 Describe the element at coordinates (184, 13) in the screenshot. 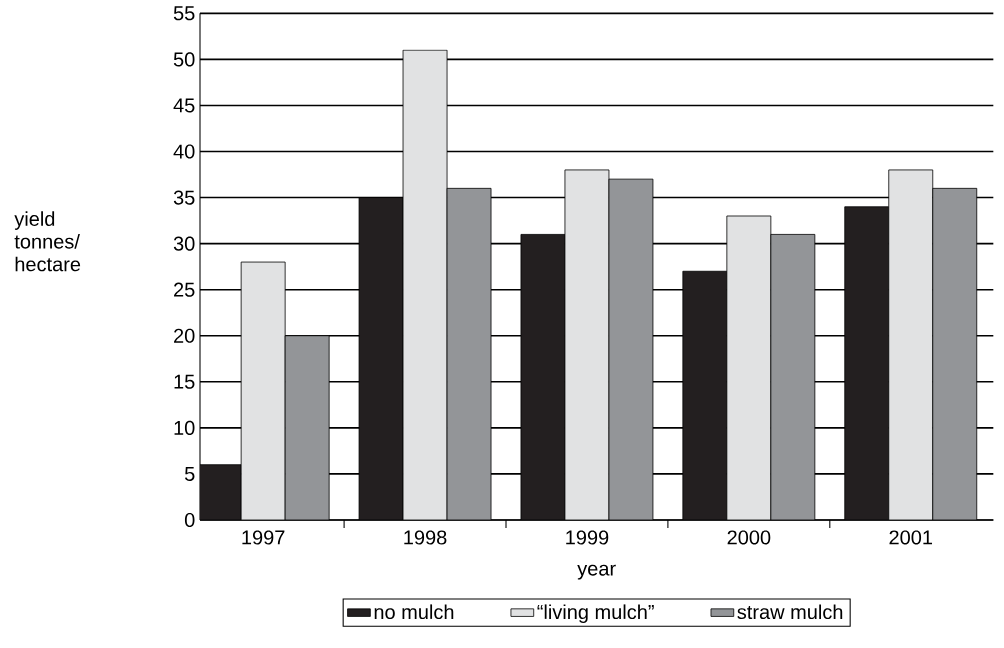

I see `y-tick-label: 55` at that location.